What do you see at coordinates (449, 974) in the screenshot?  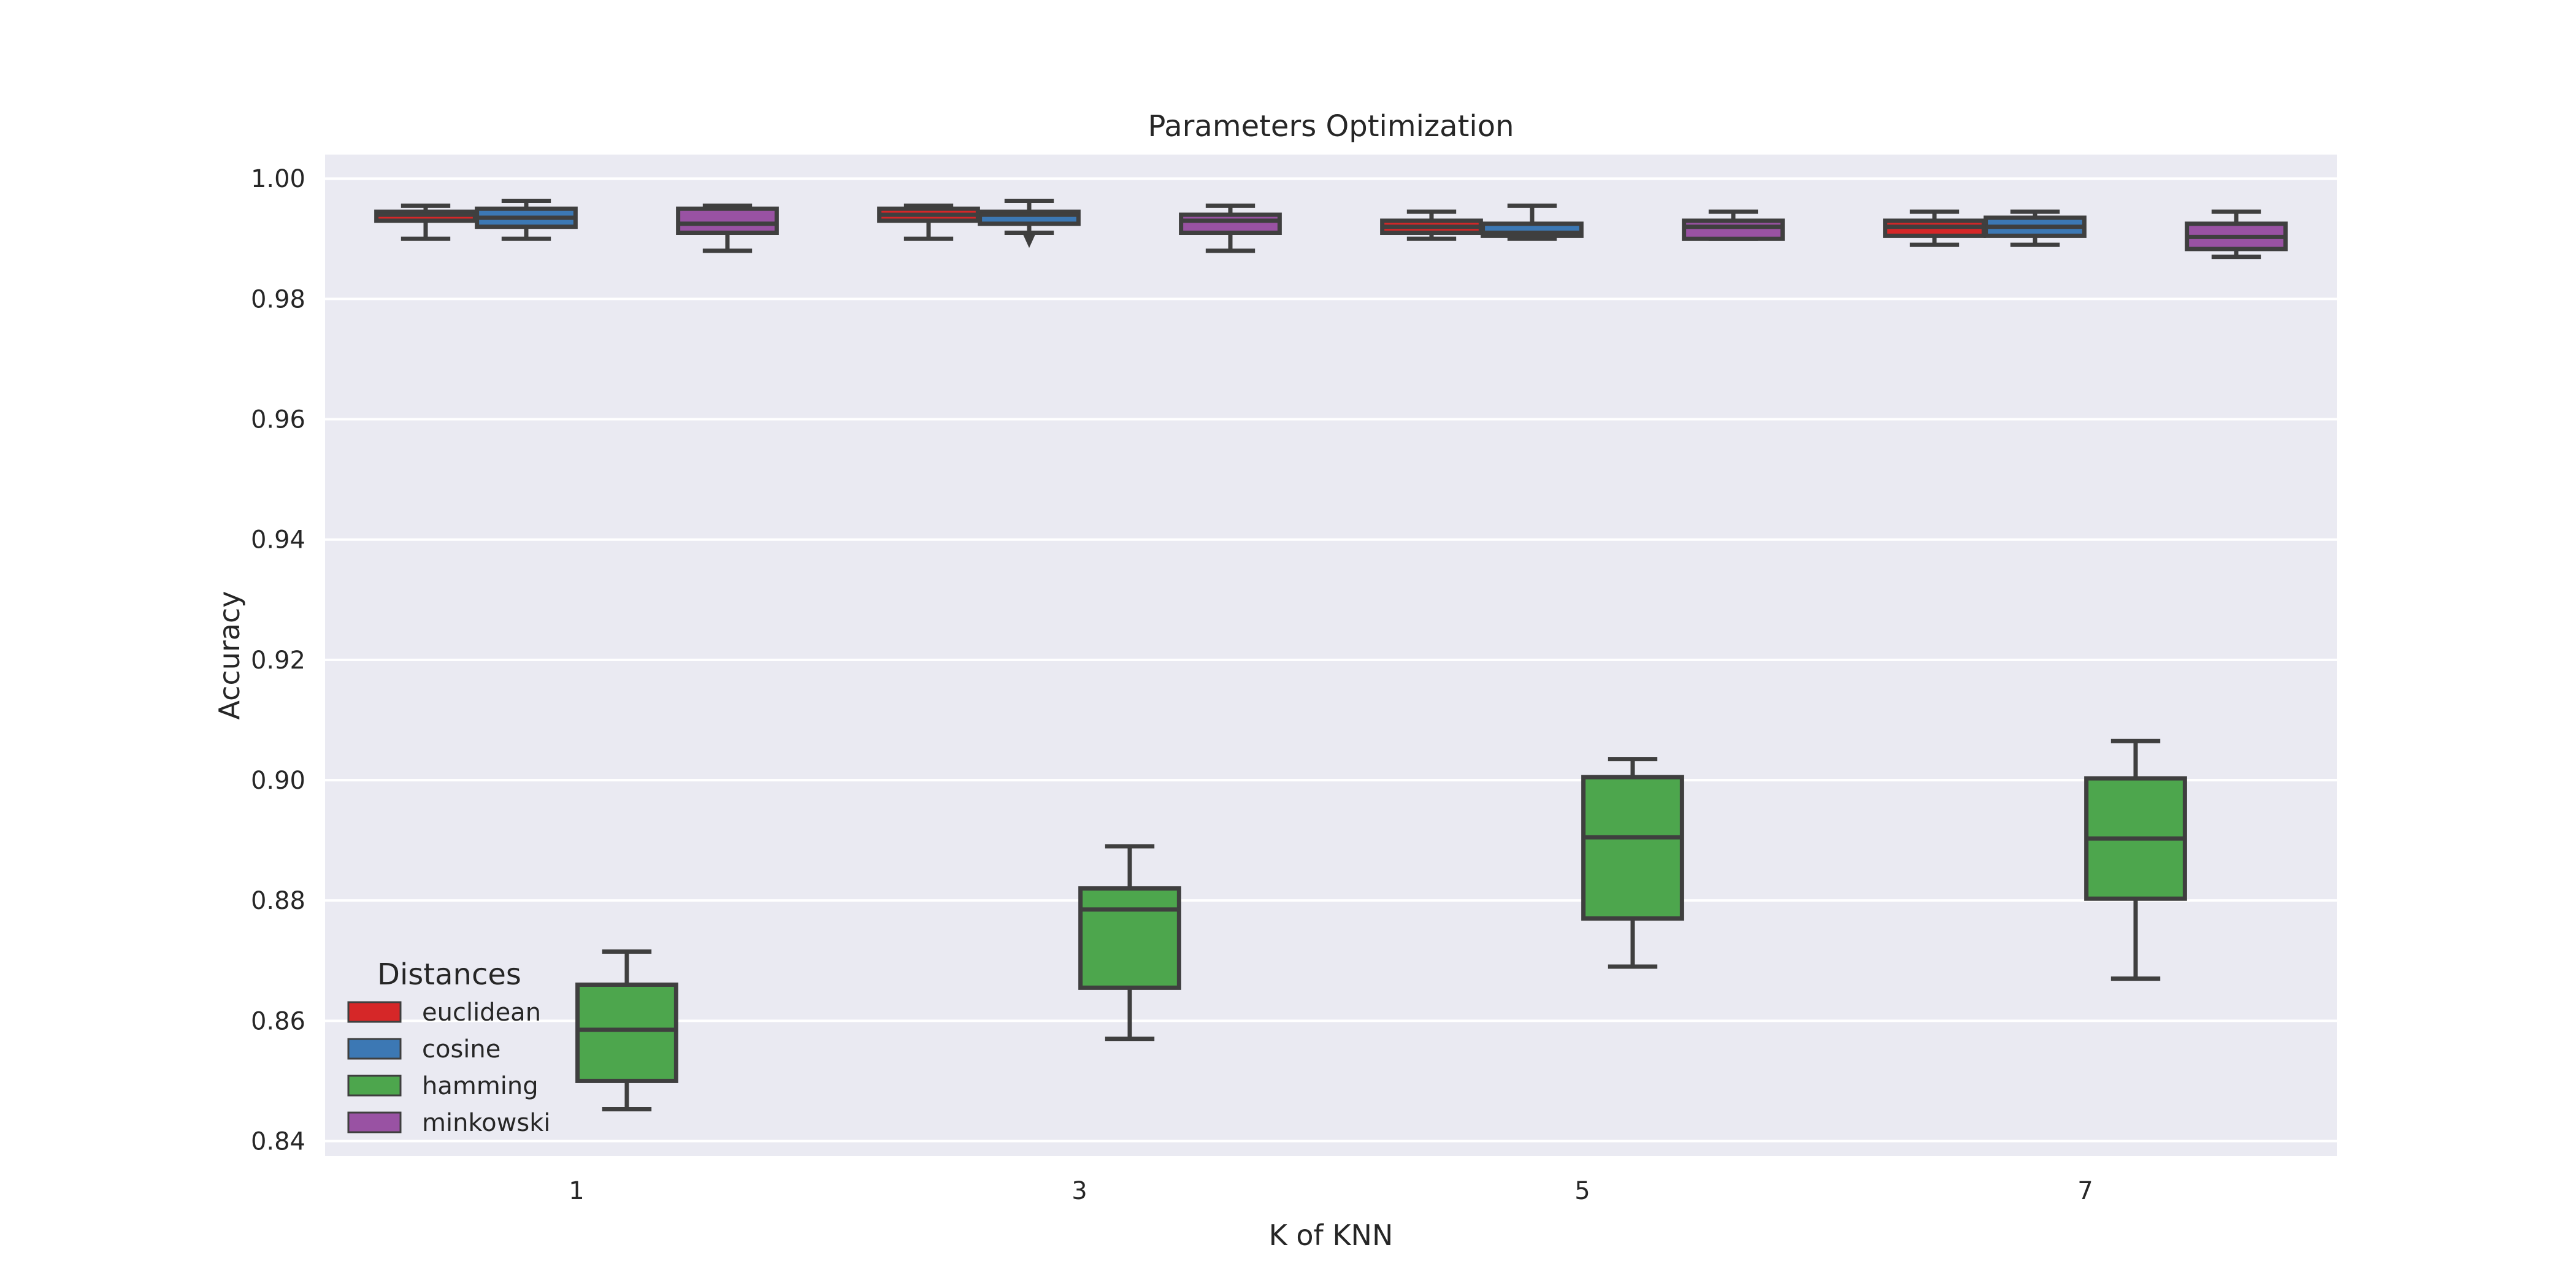 I see `legend-title: Distances` at bounding box center [449, 974].